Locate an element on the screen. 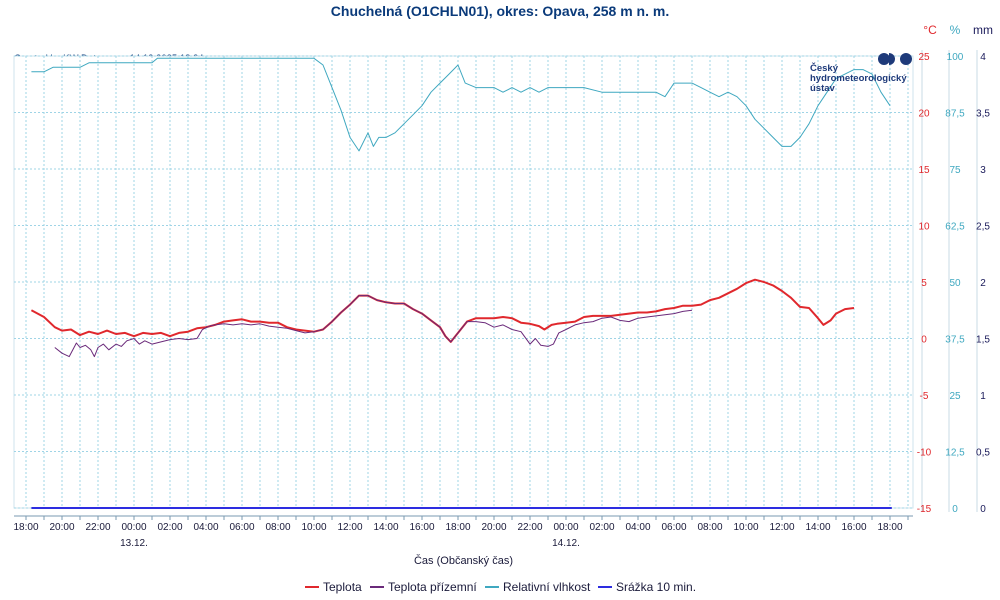  y-tick-temperature: 10 is located at coordinates (924, 227).